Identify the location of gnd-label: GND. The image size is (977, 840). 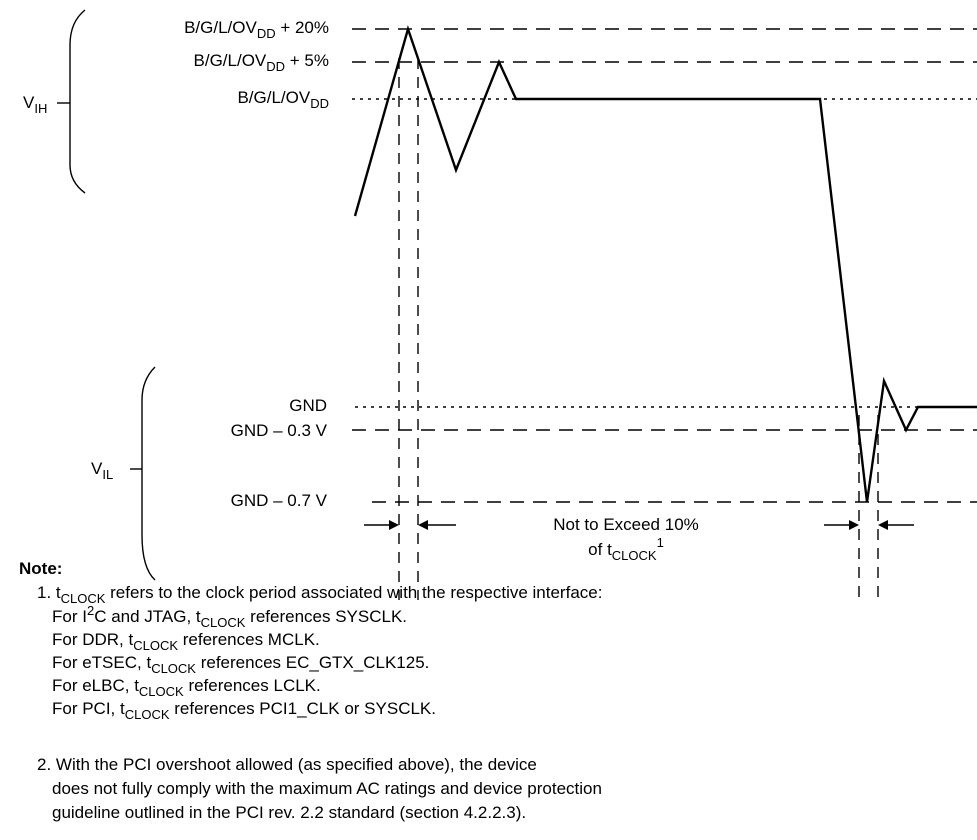
(308, 405).